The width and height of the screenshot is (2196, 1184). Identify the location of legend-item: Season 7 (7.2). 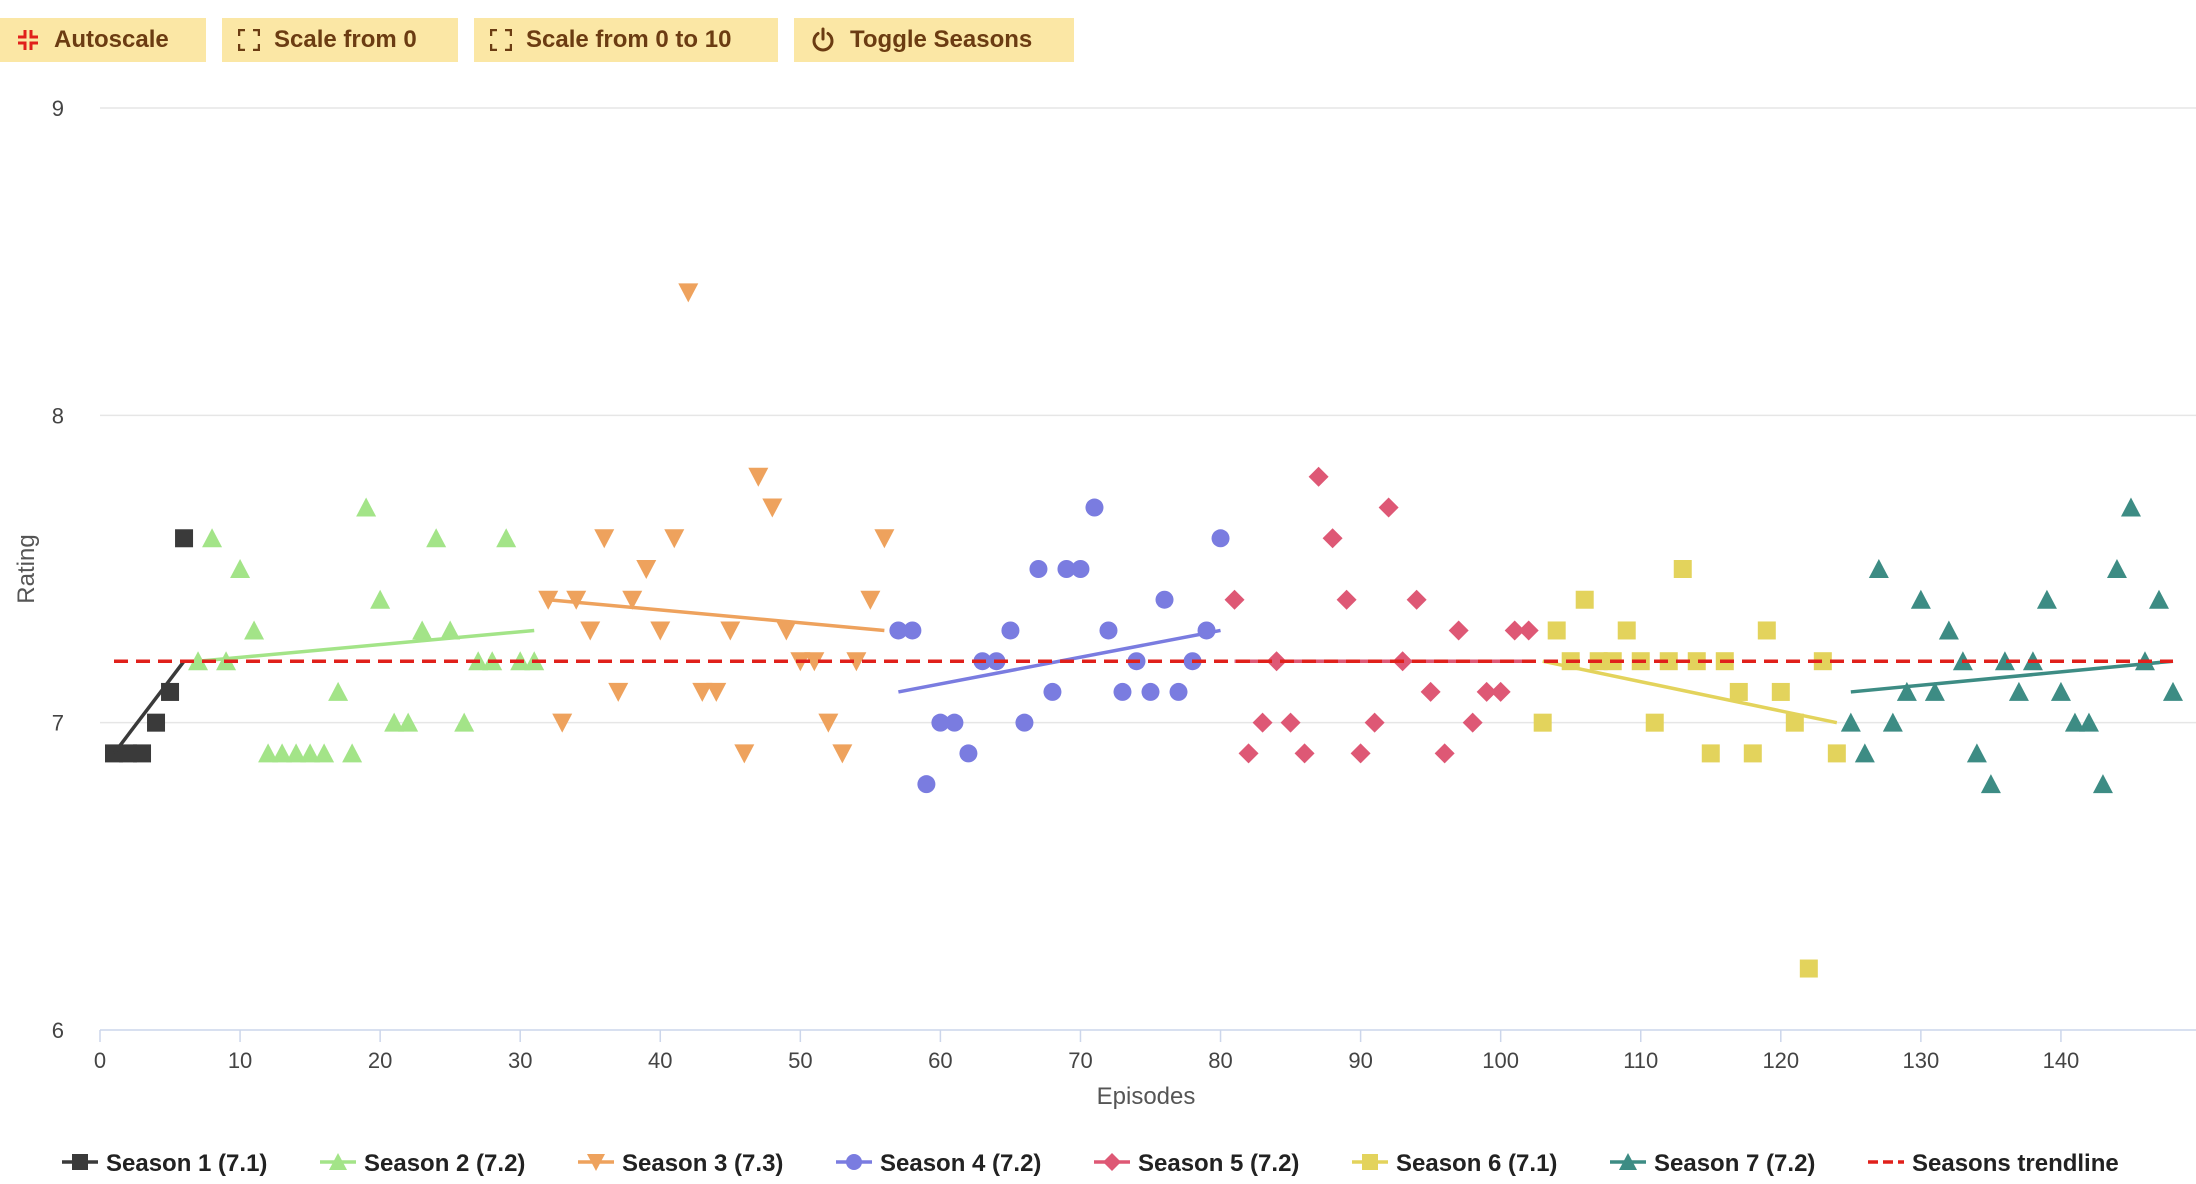
(1712, 1163).